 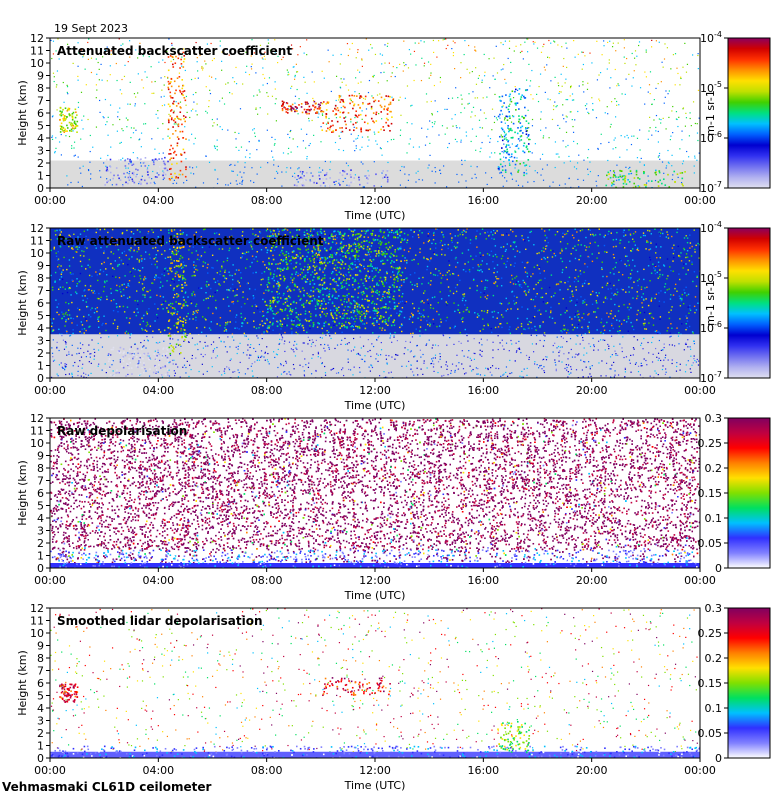 What do you see at coordinates (714, 708) in the screenshot?
I see `colorbar-tick-label: 0.1` at bounding box center [714, 708].